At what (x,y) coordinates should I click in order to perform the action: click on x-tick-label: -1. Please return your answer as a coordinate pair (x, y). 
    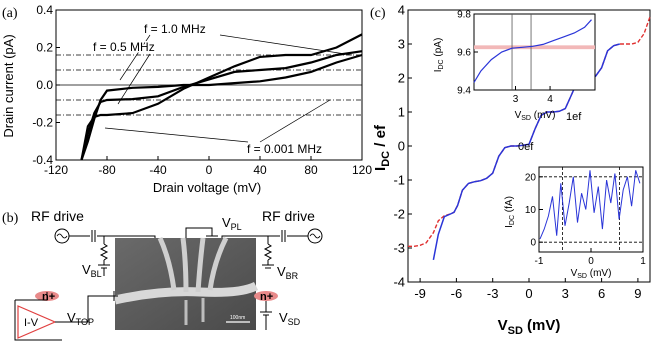
    Looking at the image, I should click on (539, 261).